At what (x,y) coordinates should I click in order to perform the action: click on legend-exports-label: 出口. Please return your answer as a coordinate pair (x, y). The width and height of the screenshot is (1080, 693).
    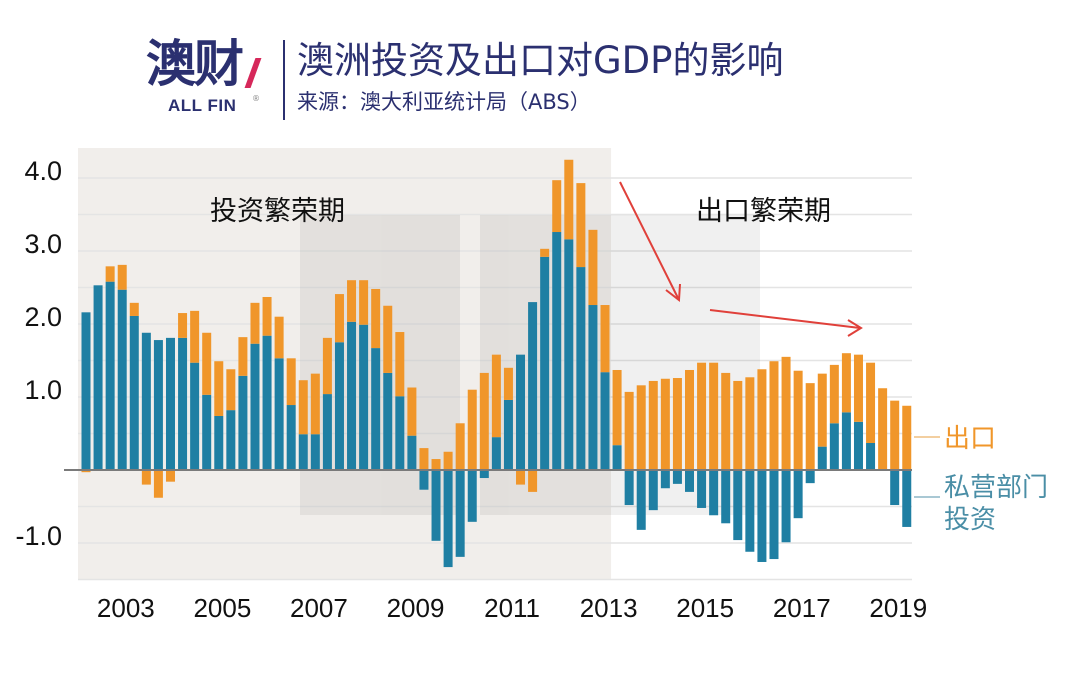
    Looking at the image, I should click on (970, 439).